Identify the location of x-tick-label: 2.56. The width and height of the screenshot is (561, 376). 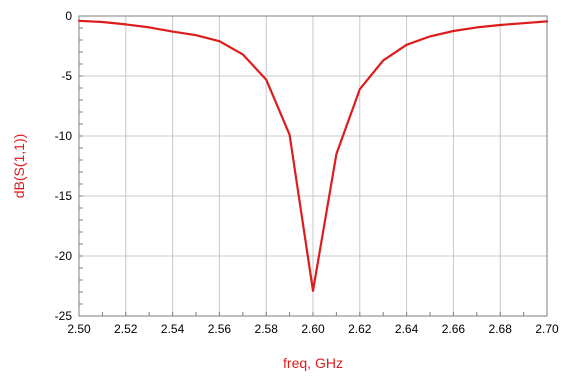
(220, 329).